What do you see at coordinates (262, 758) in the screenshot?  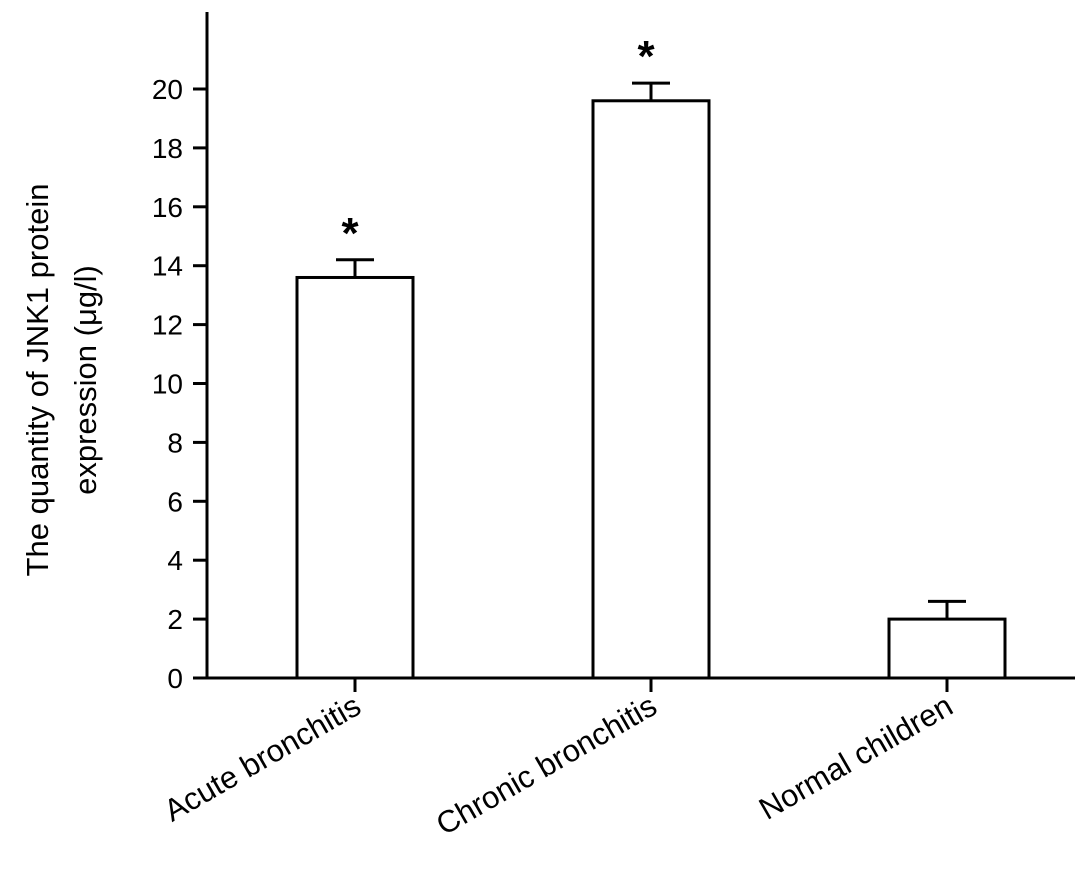 I see `x-tick-label: Acute bronchitis` at bounding box center [262, 758].